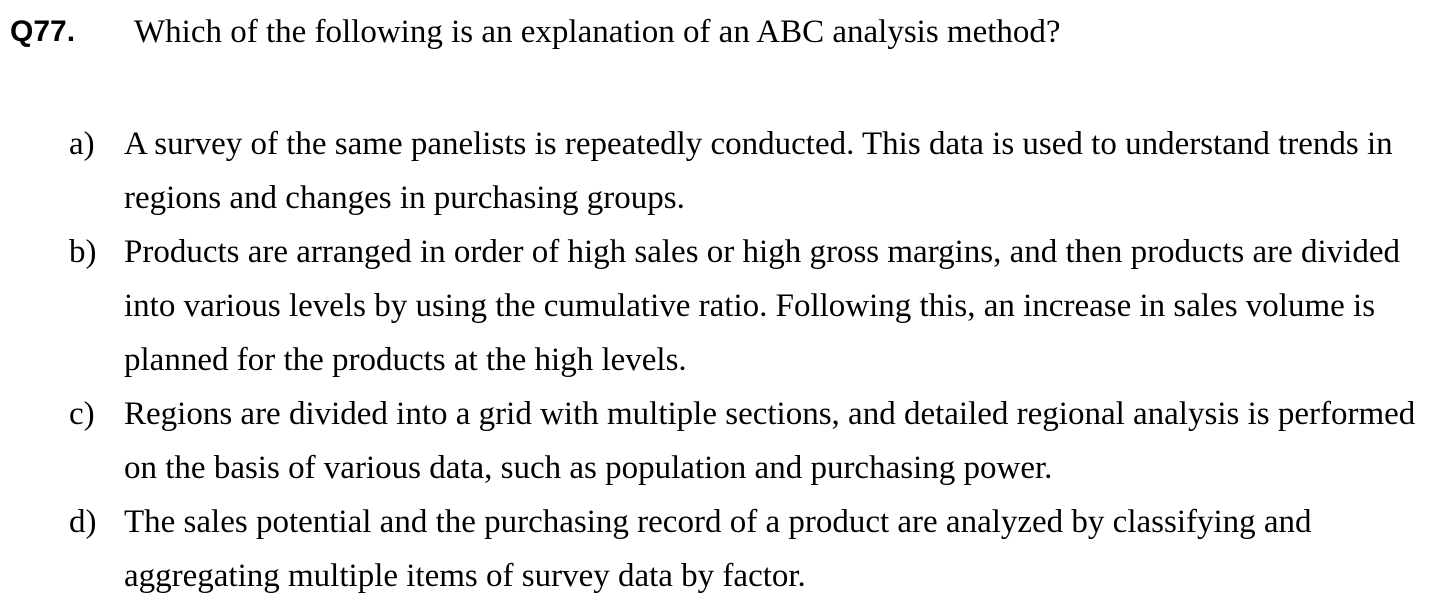  Describe the element at coordinates (83, 252) in the screenshot. I see `option-label: b)` at that location.